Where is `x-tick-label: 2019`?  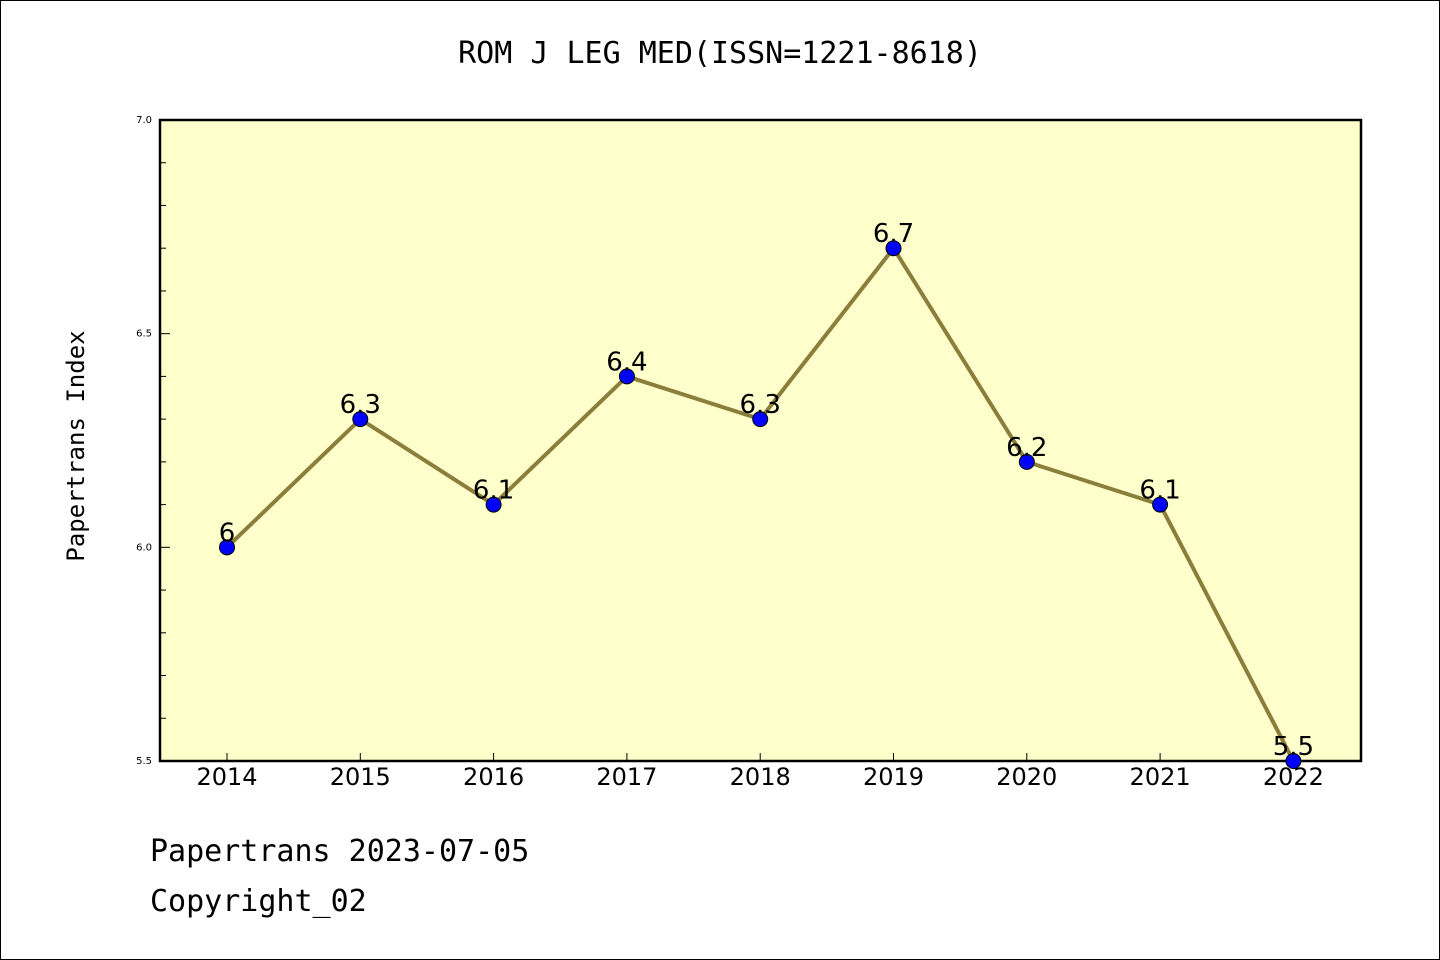
x-tick-label: 2019 is located at coordinates (893, 777).